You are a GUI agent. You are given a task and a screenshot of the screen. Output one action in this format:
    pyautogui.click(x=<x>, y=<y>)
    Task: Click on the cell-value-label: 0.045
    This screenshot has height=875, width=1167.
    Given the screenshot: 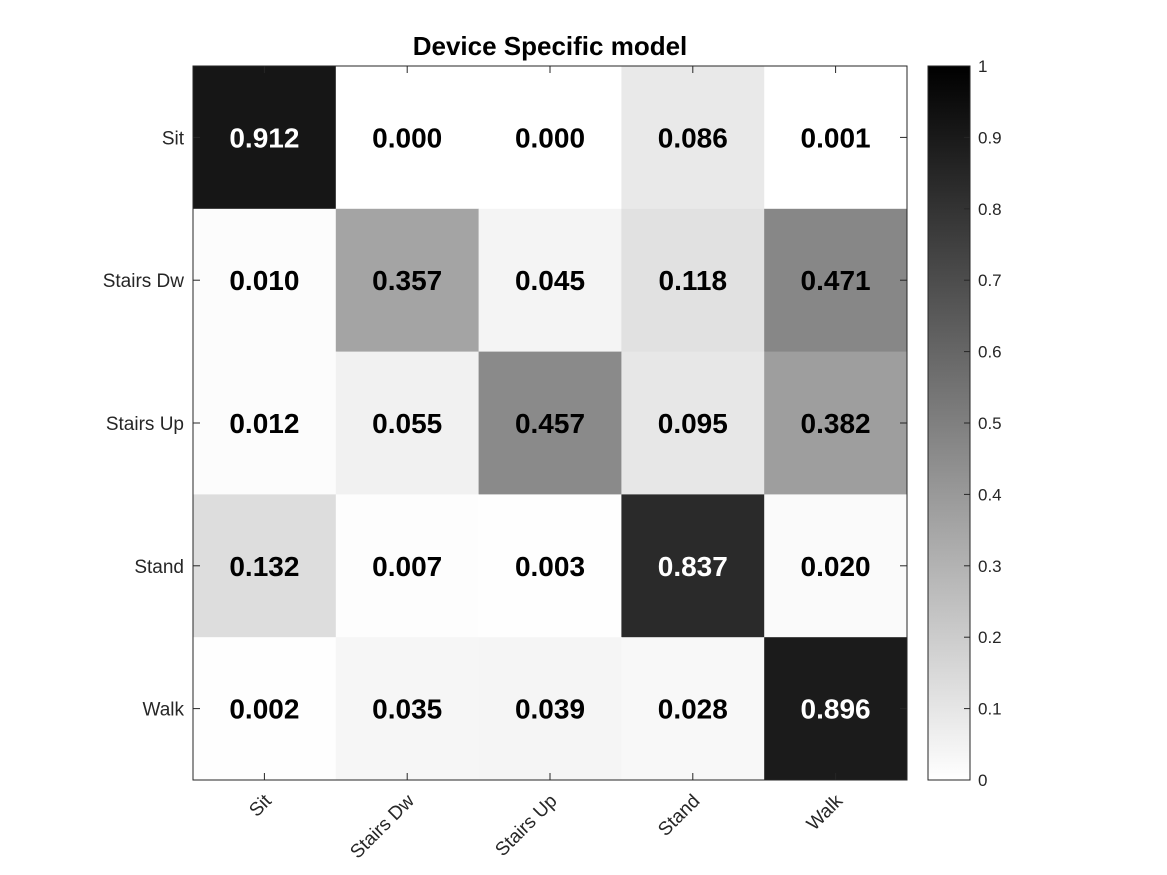 What is the action you would take?
    pyautogui.click(x=550, y=280)
    